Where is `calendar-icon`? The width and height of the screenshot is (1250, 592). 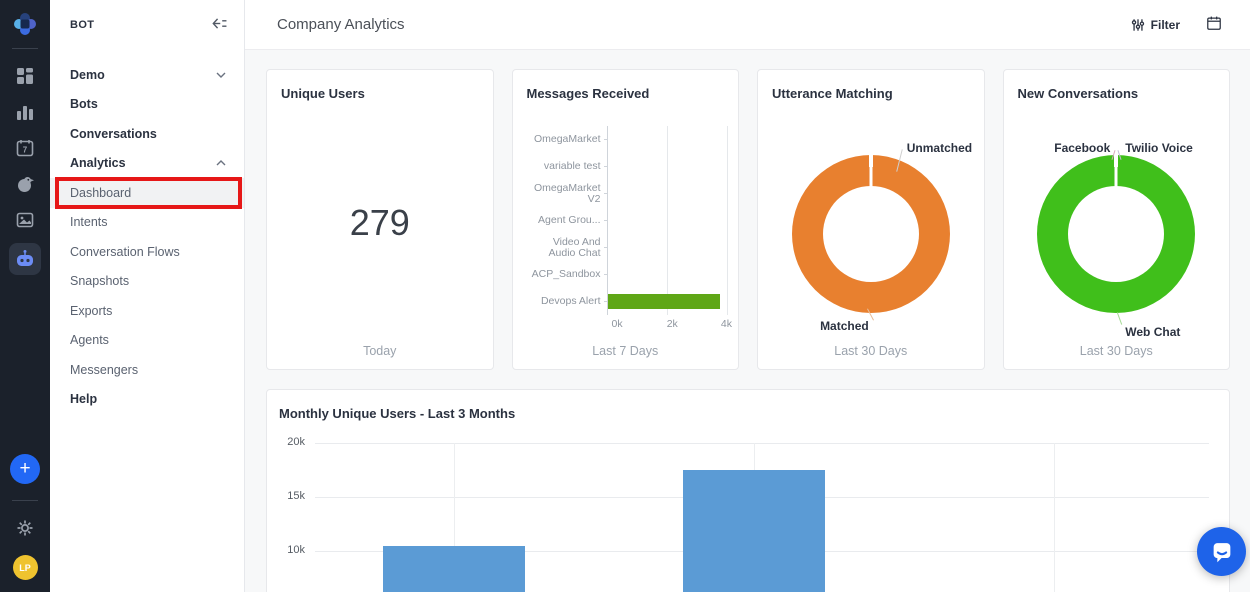
calendar-icon is located at coordinates (1214, 23).